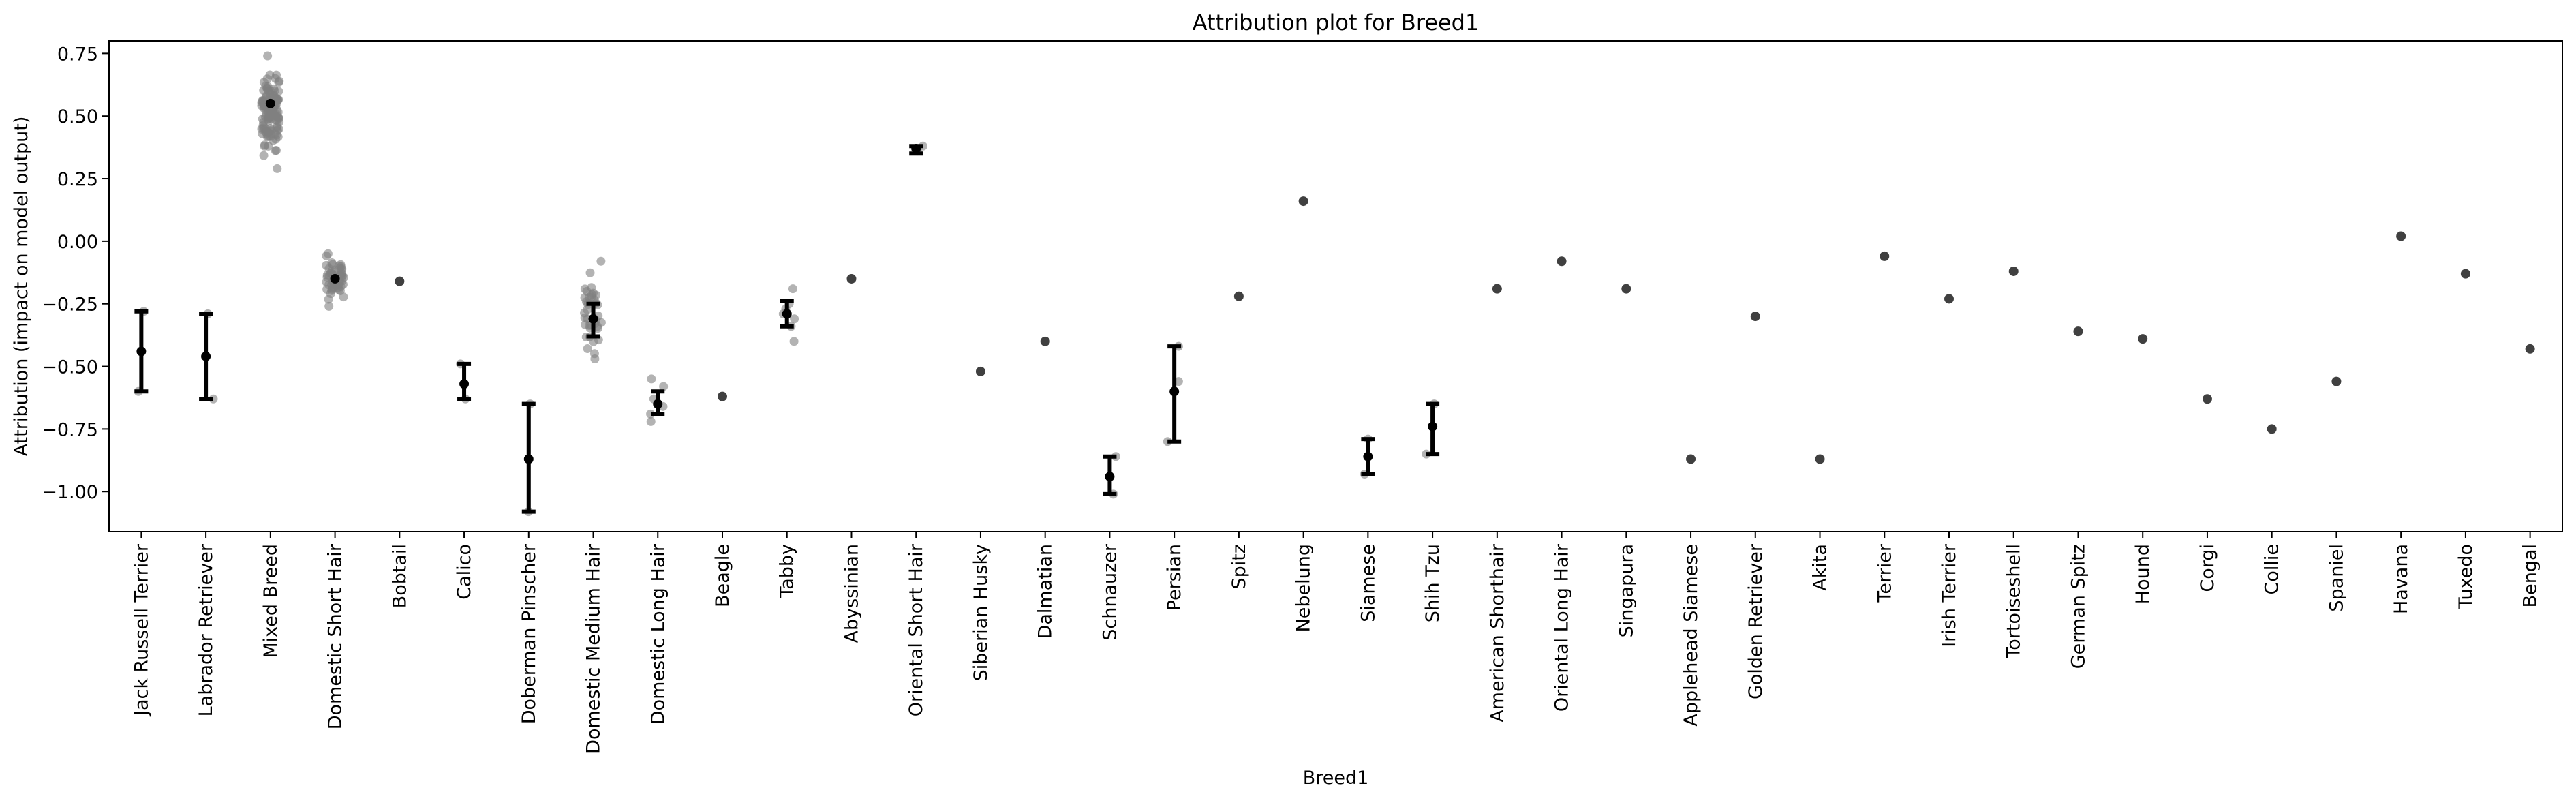 This screenshot has height=805, width=2576. Describe the element at coordinates (1368, 583) in the screenshot. I see `x-tick-label: Siamese` at that location.